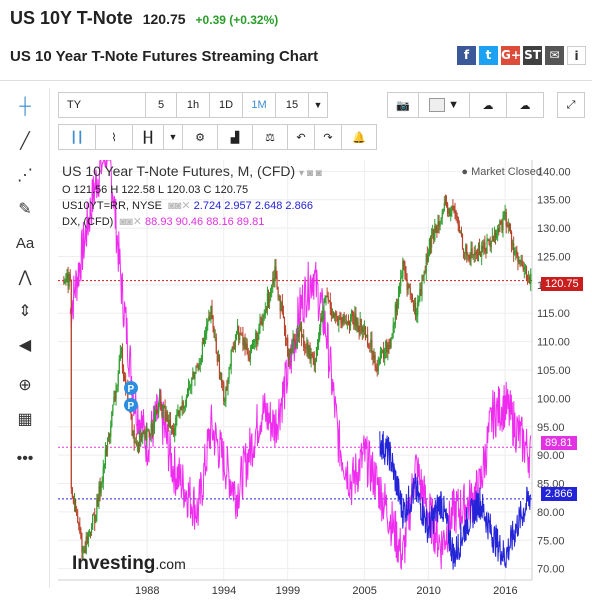  What do you see at coordinates (554, 229) in the screenshot?
I see `y-tick-label: 130.00` at bounding box center [554, 229].